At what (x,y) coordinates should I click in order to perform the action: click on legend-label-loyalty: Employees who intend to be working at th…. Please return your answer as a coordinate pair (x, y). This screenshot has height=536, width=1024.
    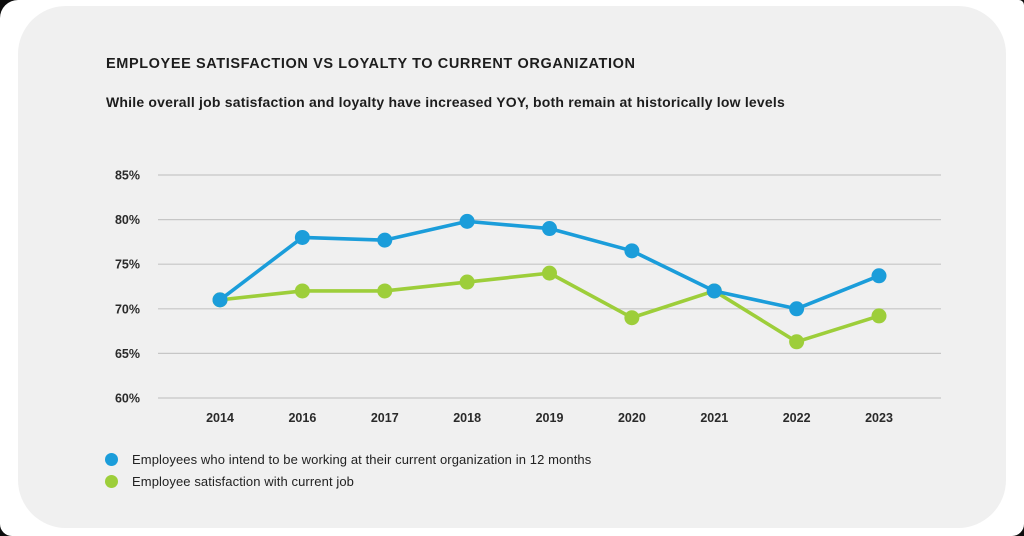
    Looking at the image, I should click on (362, 459).